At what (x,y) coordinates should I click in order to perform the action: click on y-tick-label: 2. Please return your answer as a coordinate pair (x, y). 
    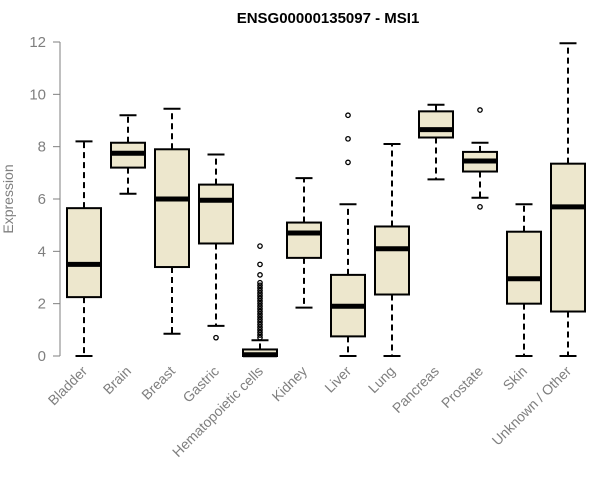
    Looking at the image, I should click on (42, 304).